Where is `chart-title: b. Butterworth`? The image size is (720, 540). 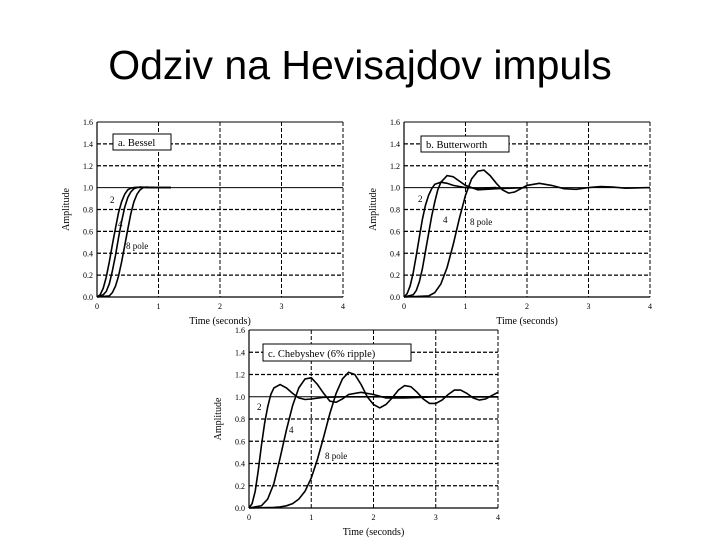 chart-title: b. Butterworth is located at coordinates (457, 145).